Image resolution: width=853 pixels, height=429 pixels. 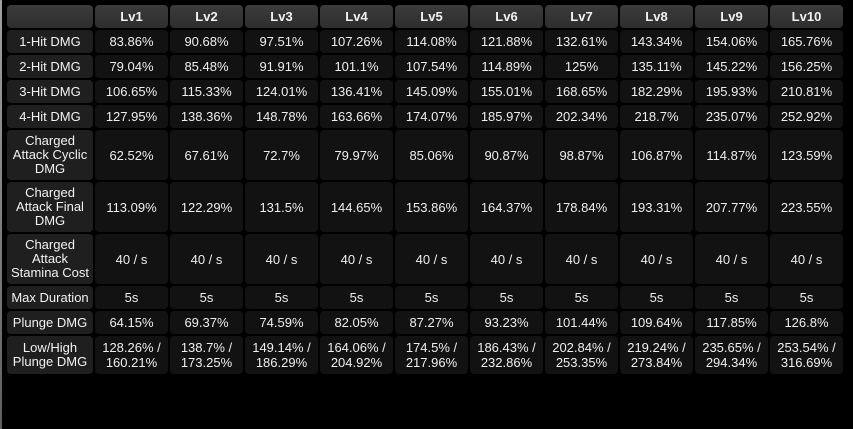 I want to click on stat-cell: 125%, so click(x=581, y=66).